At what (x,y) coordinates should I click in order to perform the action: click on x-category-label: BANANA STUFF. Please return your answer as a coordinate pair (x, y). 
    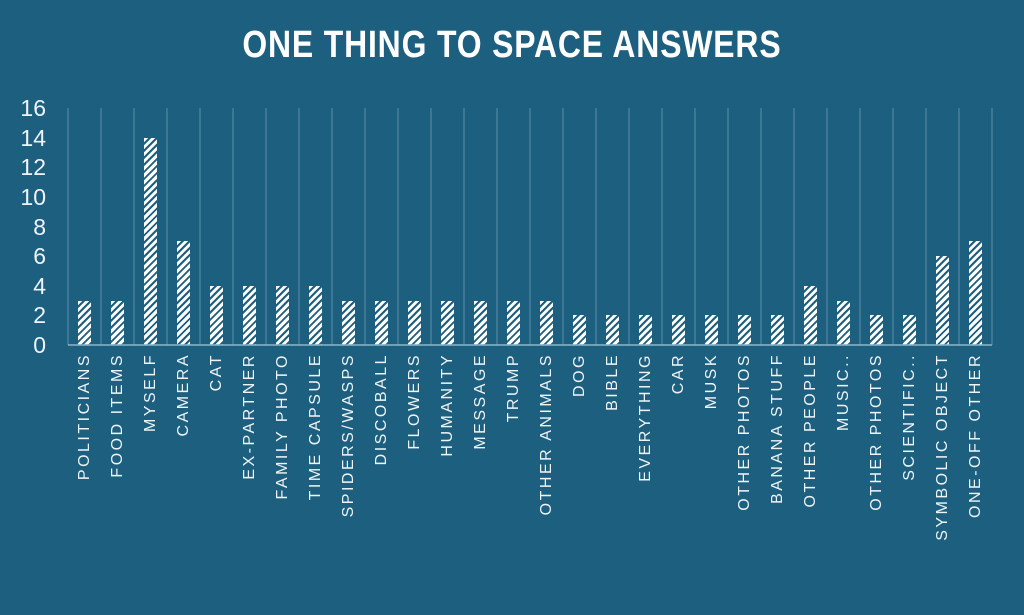
    Looking at the image, I should click on (777, 428).